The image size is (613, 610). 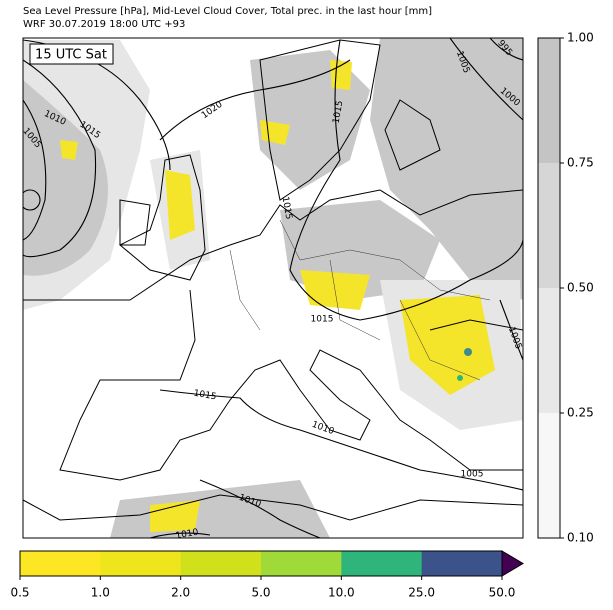 I want to click on colorbar-tick-label: 25.0, so click(x=421, y=593).